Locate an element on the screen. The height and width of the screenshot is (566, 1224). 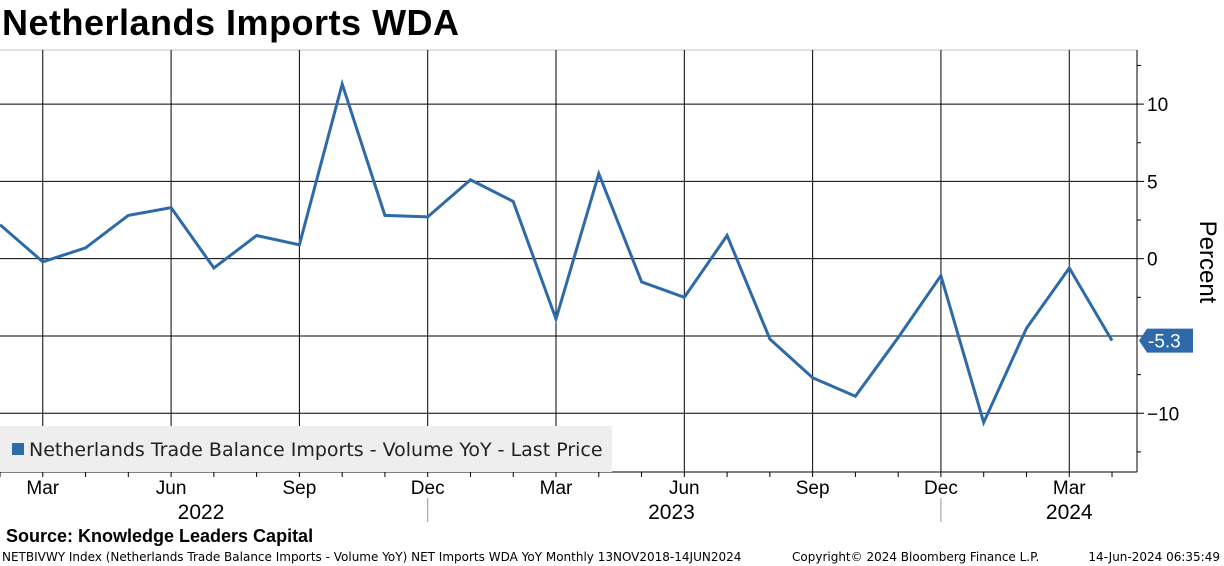
year-label: 2022 is located at coordinates (201, 512).